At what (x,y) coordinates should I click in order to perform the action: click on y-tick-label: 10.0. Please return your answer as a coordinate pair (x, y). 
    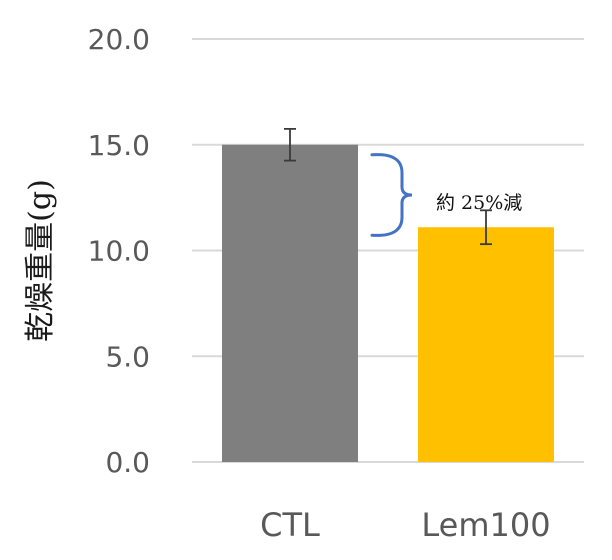
    Looking at the image, I should click on (119, 251).